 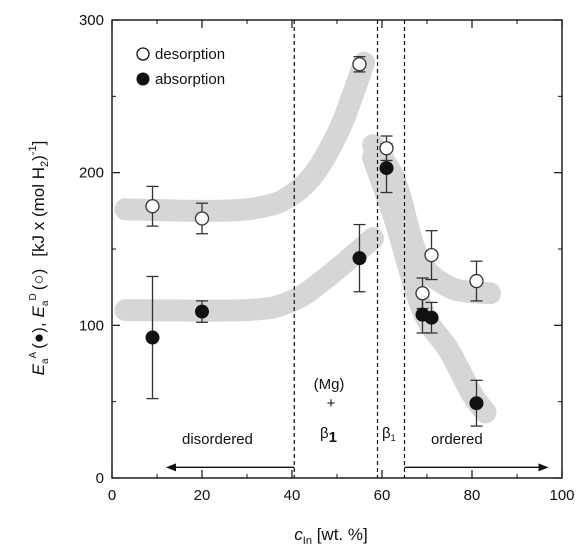 What do you see at coordinates (38, 369) in the screenshot?
I see `y-axis-symbol-a: E` at bounding box center [38, 369].